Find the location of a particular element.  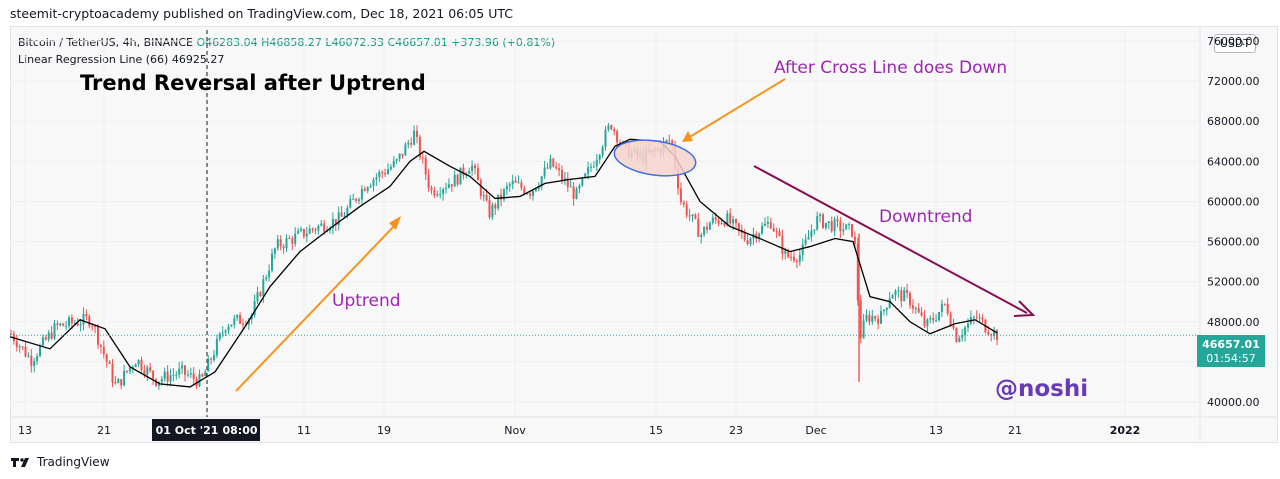

x-tick-label: 13 is located at coordinates (25, 430).